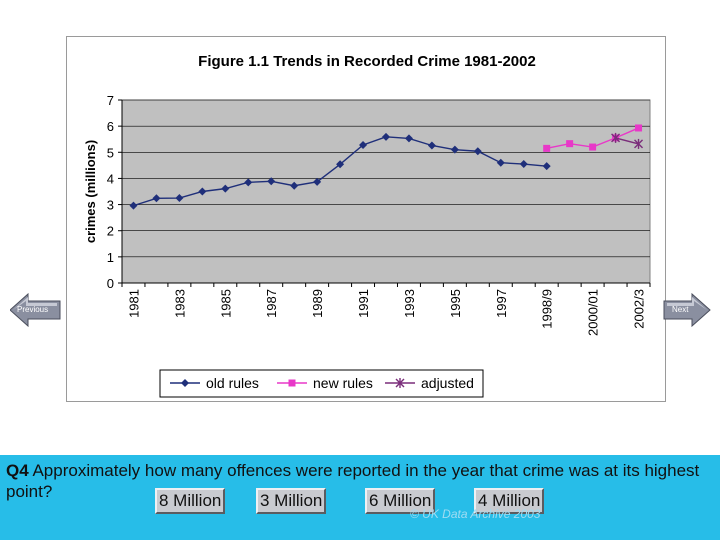 Image resolution: width=720 pixels, height=540 pixels. I want to click on copyright-notice: © UK Data Archive 2003, so click(475, 514).